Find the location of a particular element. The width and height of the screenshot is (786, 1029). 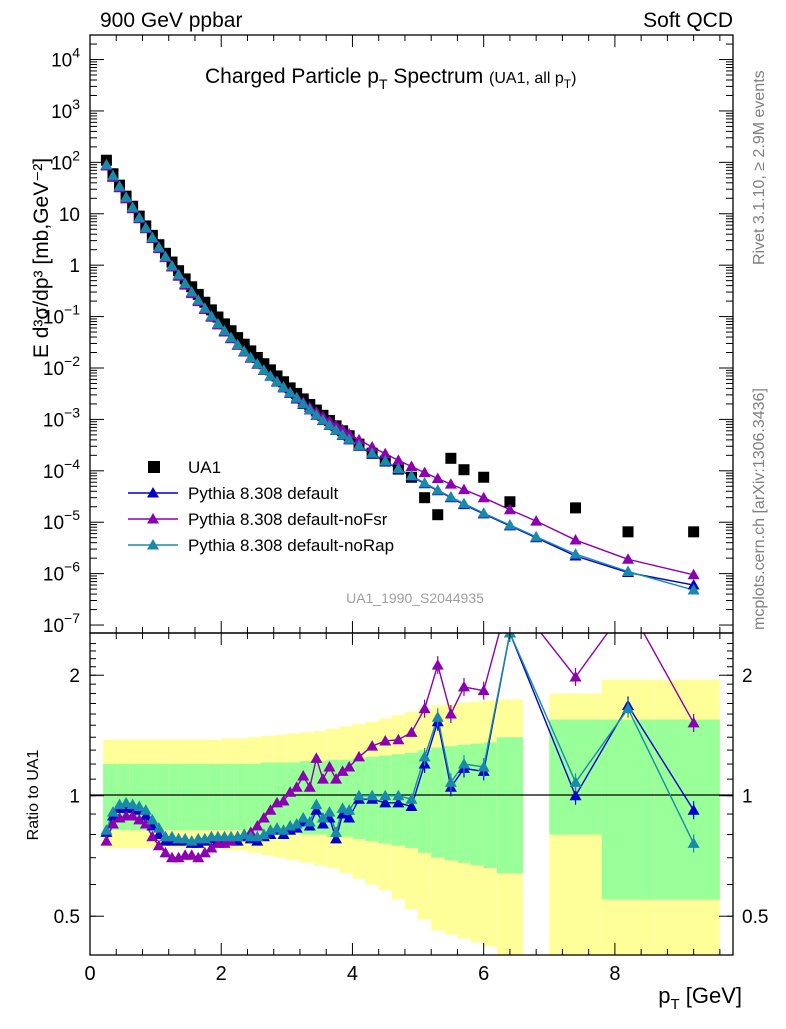

legend-label-2: Pythia 8.308 default-noFsr is located at coordinates (288, 519).